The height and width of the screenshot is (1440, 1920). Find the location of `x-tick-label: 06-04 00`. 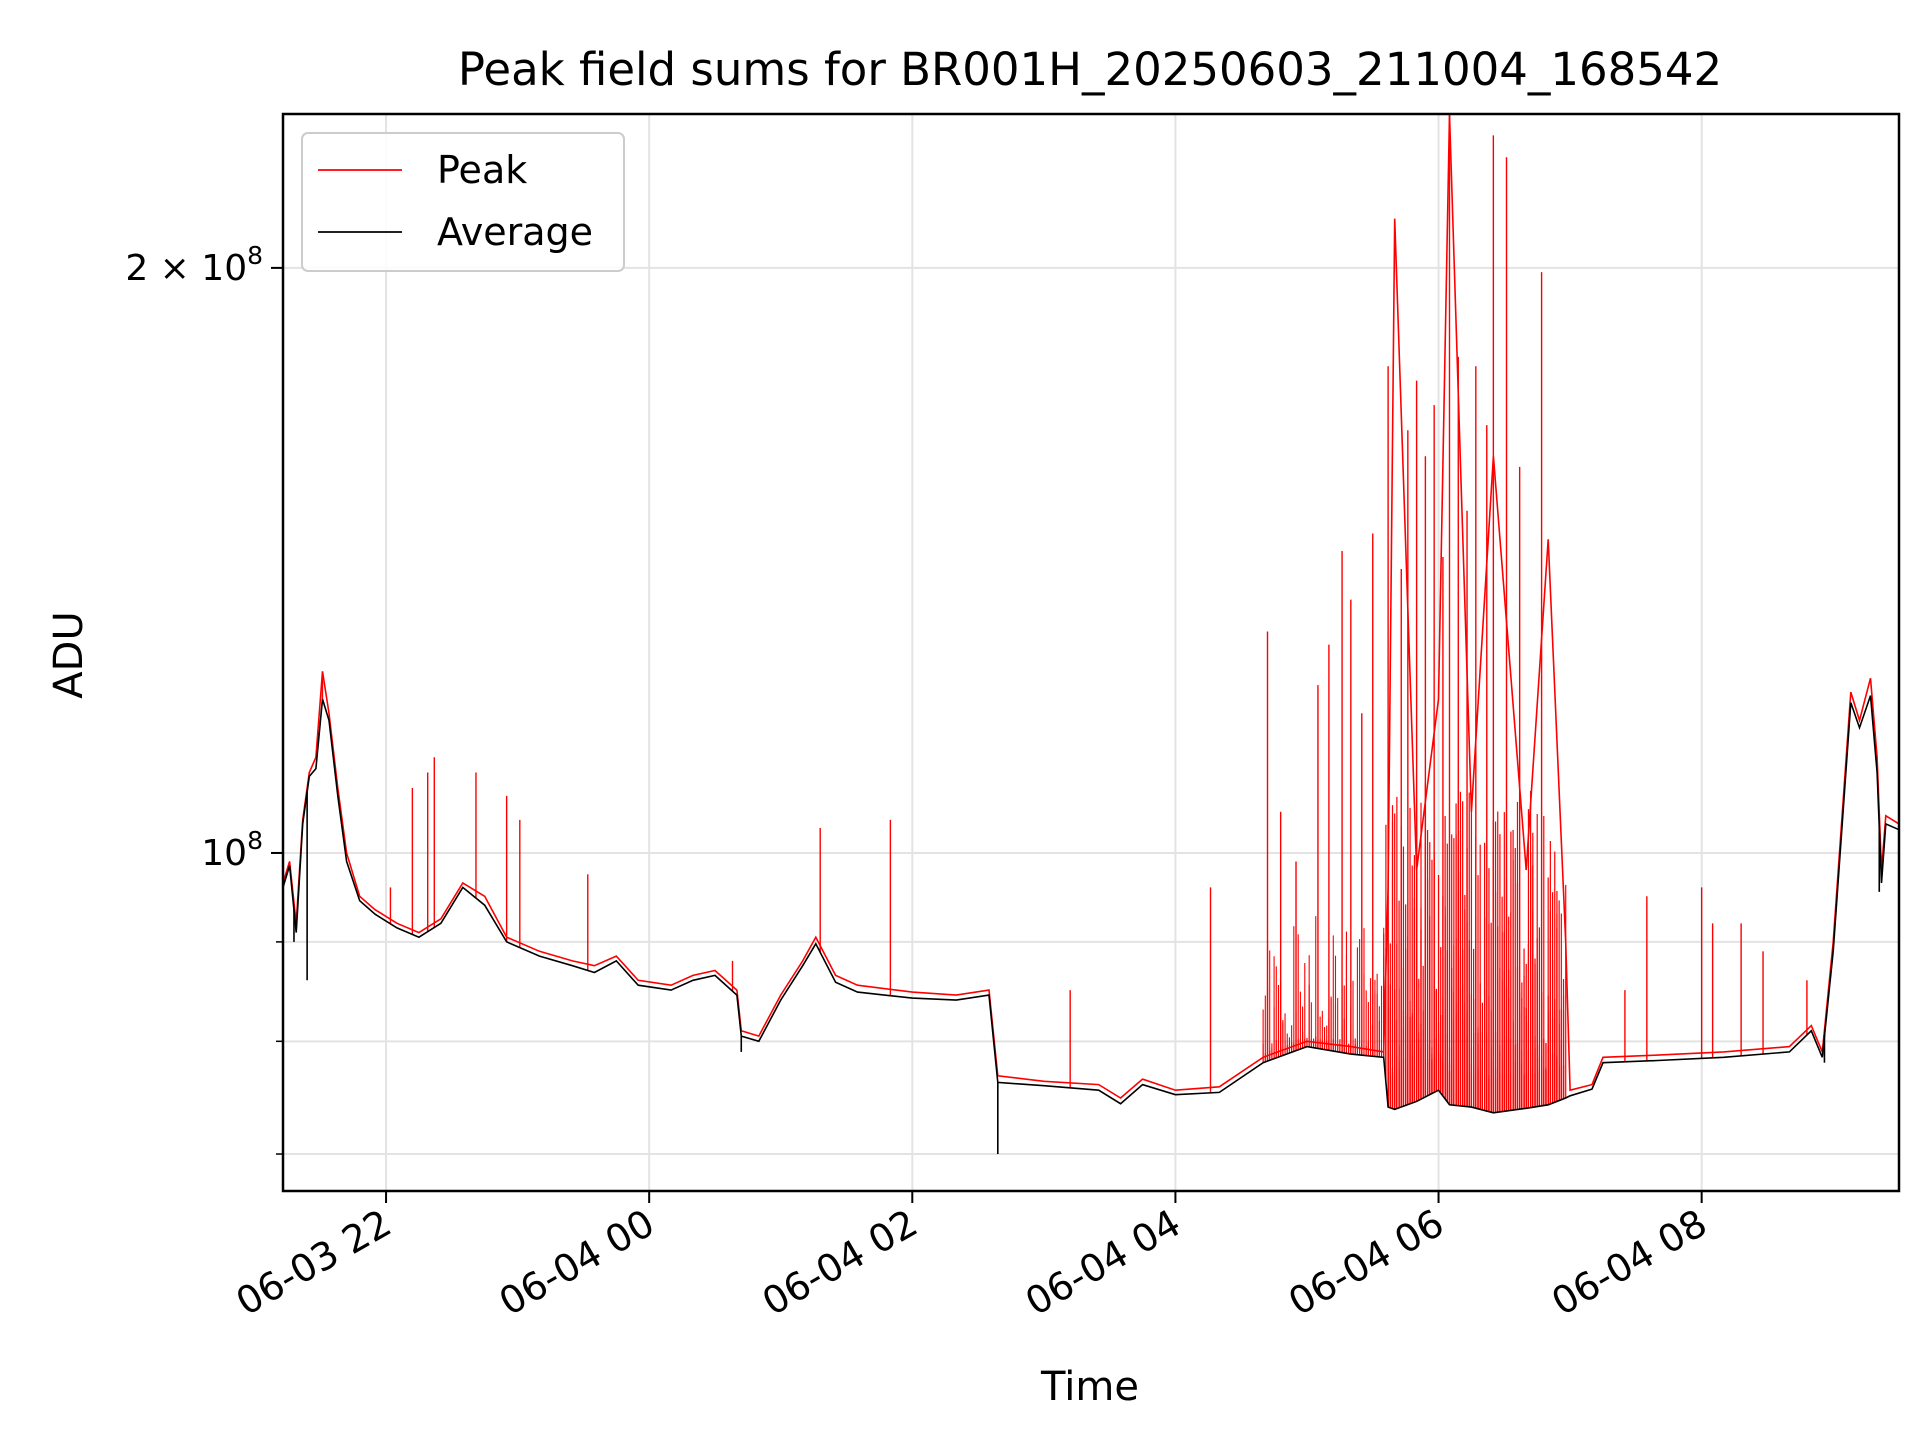

x-tick-label: 06-04 00 is located at coordinates (577, 1263).